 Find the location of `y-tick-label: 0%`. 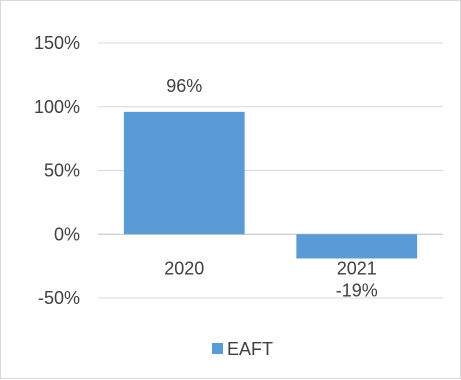

y-tick-label: 0% is located at coordinates (67, 234).